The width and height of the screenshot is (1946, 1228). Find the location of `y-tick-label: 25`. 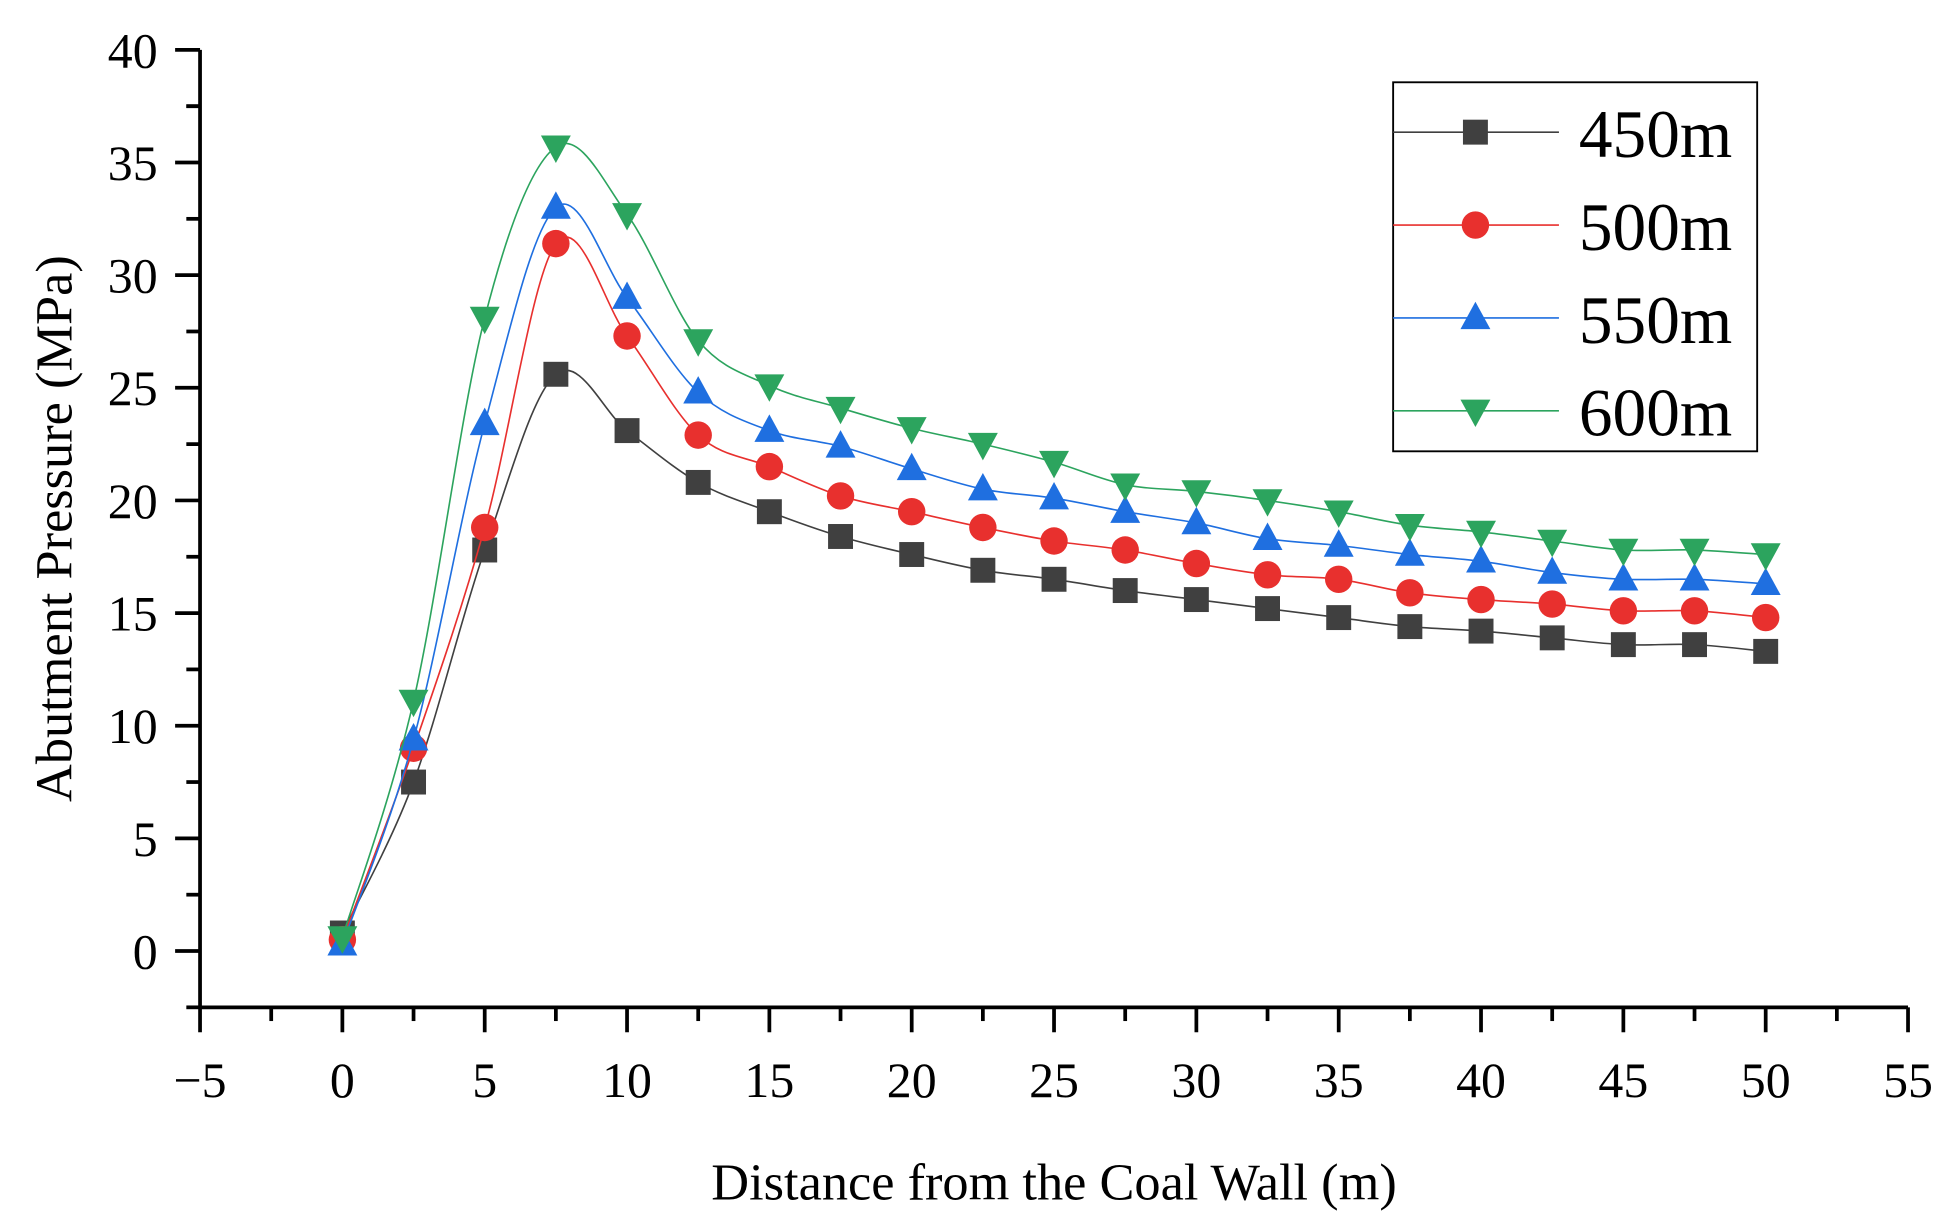

y-tick-label: 25 is located at coordinates (133, 388).